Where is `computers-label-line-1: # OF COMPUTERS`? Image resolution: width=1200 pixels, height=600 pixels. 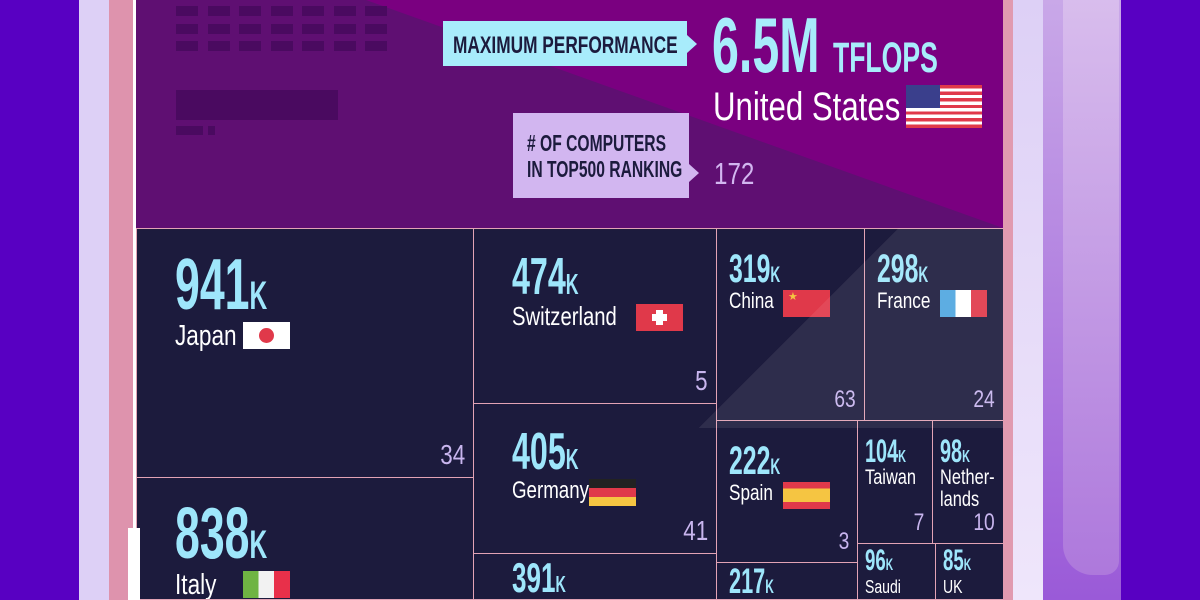 computers-label-line-1: # OF COMPUTERS is located at coordinates (597, 143).